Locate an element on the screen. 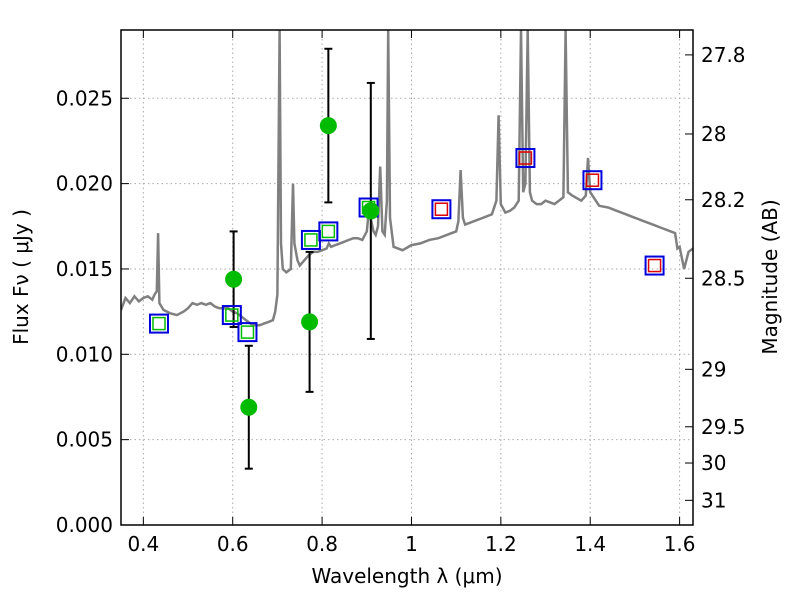 The width and height of the screenshot is (800, 600). right-tick-label: 29 is located at coordinates (713, 369).